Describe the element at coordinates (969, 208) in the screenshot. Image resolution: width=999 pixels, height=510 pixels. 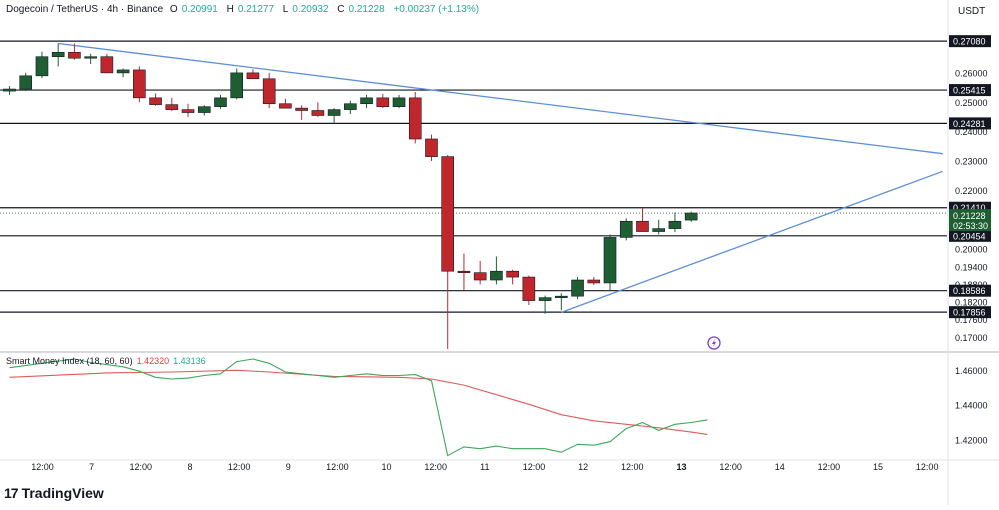
I see `level-label: 0.21410` at that location.